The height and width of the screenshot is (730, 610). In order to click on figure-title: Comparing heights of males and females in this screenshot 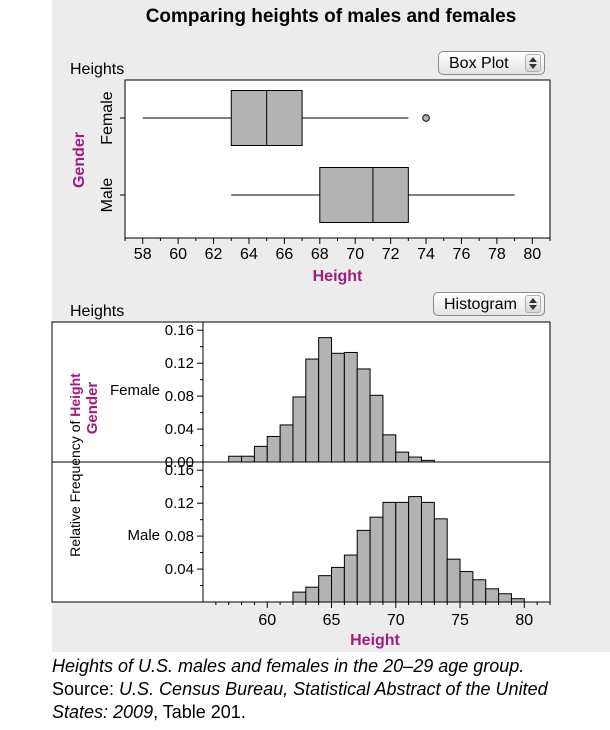, I will do `click(331, 16)`.